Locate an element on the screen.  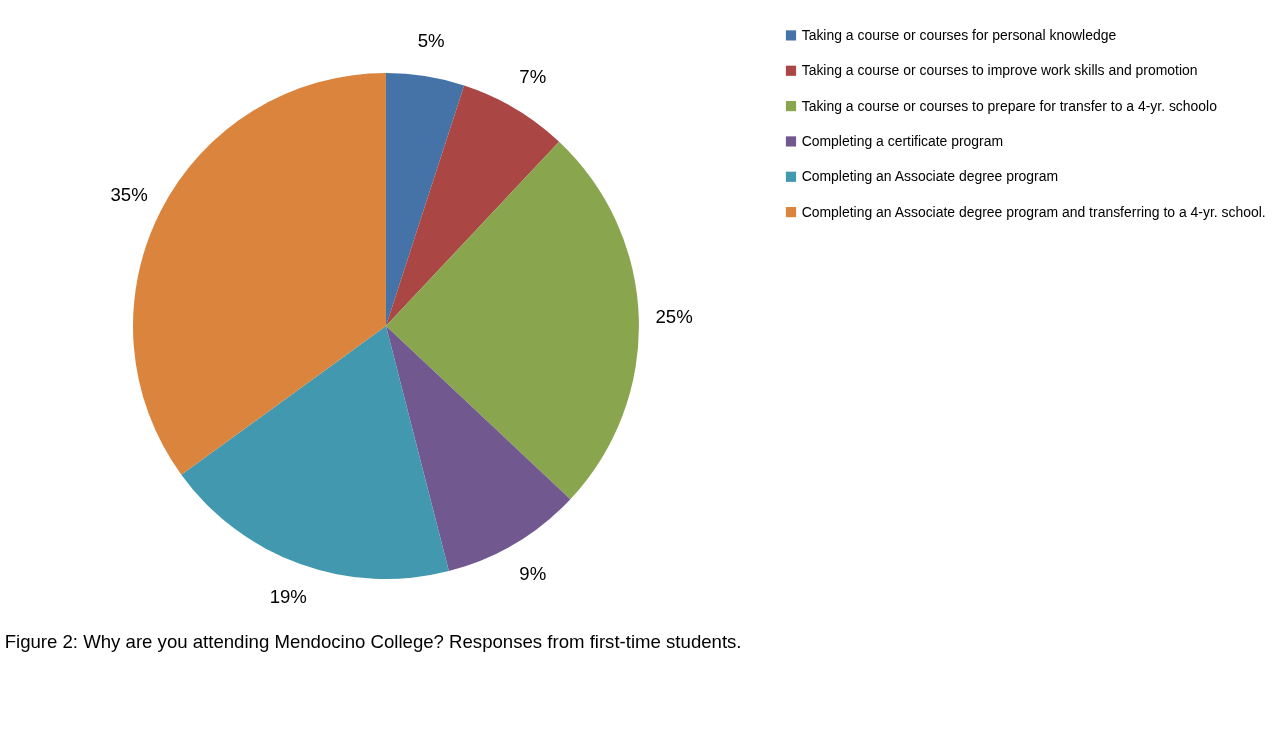
legend-label: Completing a certificate program is located at coordinates (902, 141).